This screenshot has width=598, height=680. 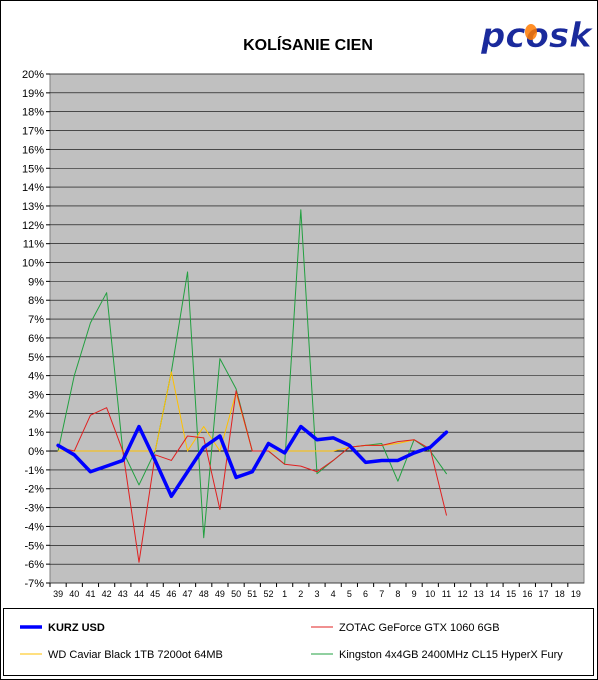 I want to click on x-tick-label: 7, so click(x=381, y=594).